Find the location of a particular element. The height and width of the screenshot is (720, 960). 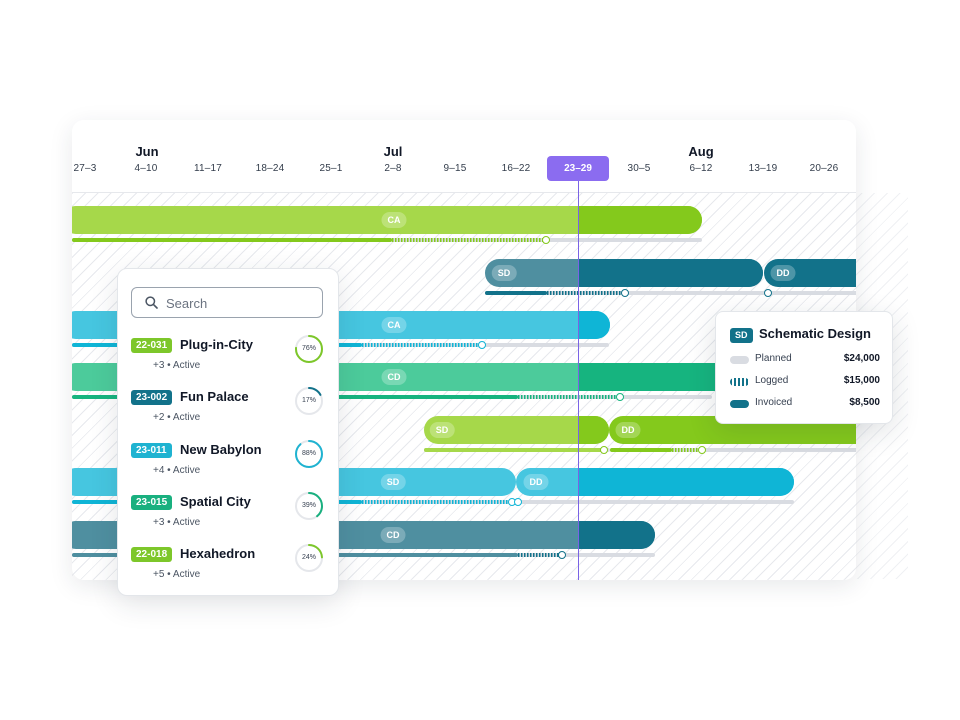

progress-ring: 24% is located at coordinates (309, 558).